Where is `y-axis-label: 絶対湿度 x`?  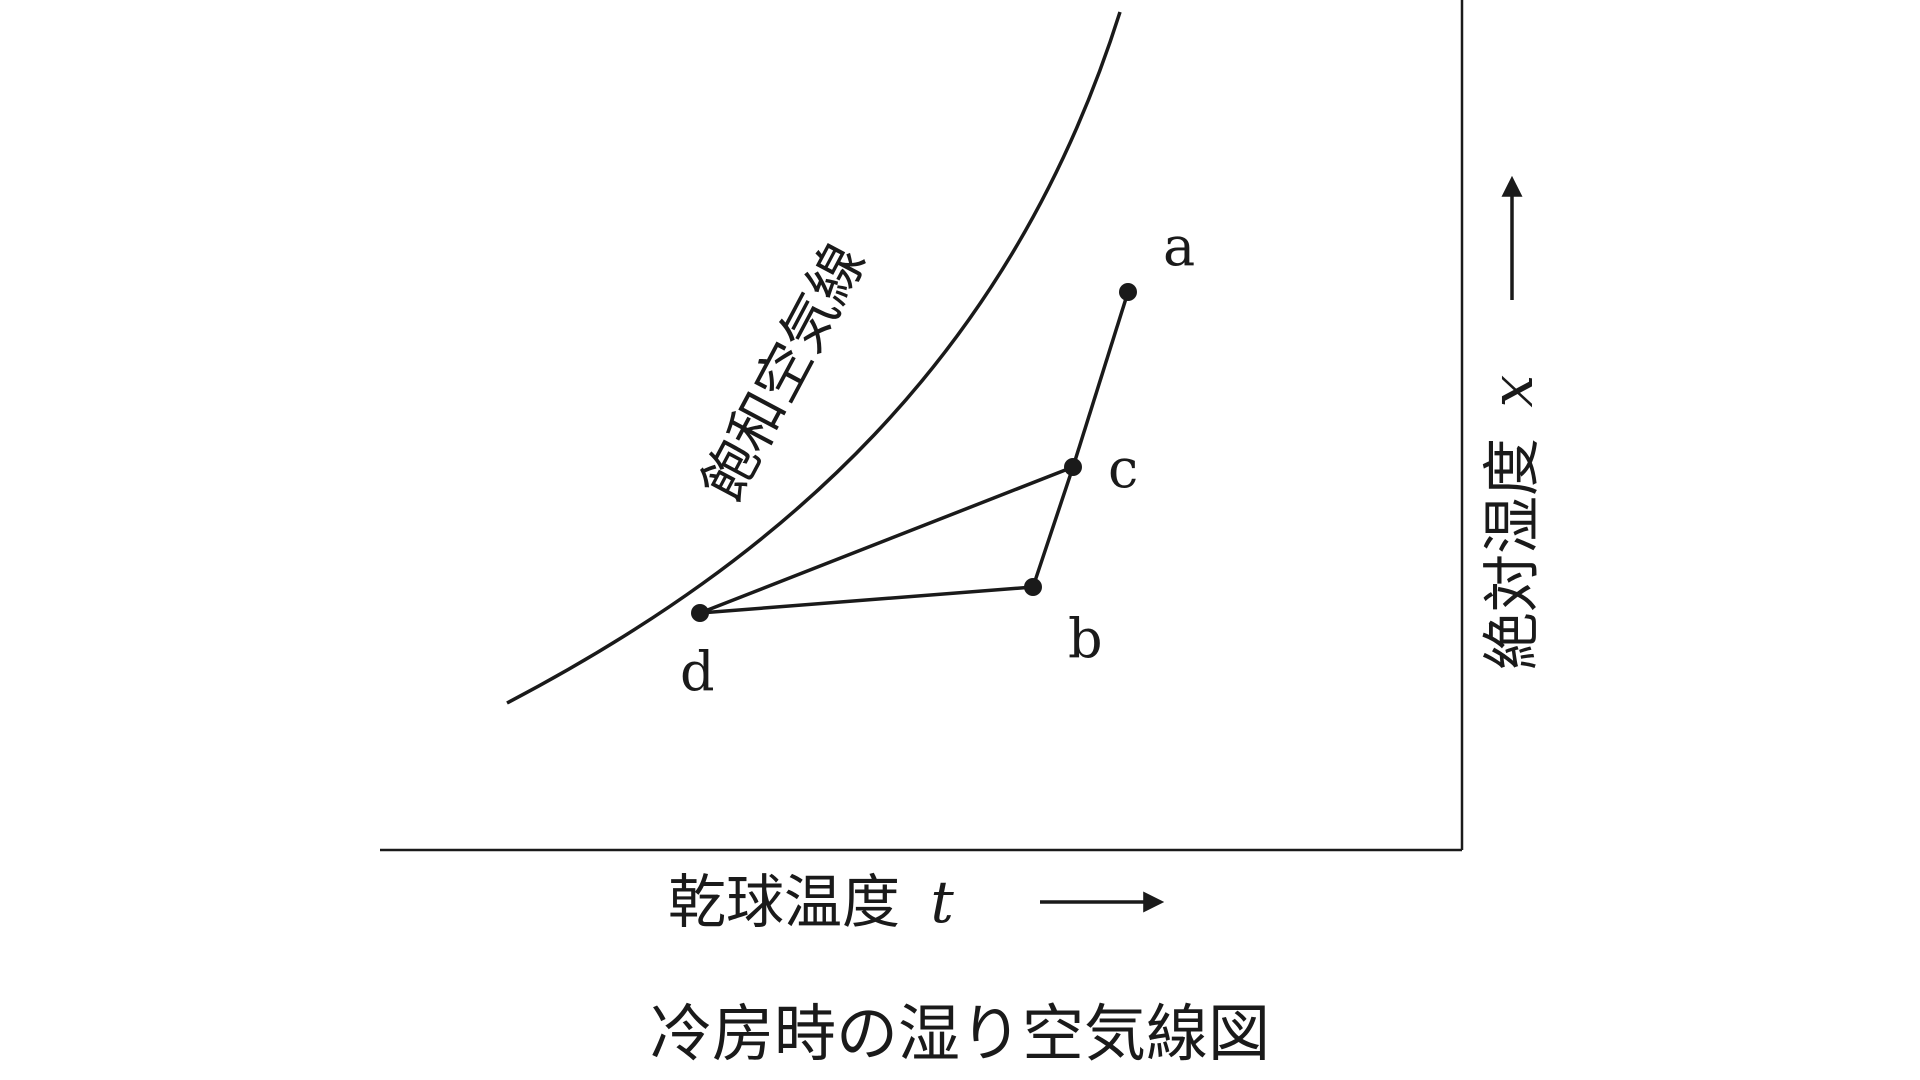
y-axis-label: 絶対湿度 x is located at coordinates (1512, 522).